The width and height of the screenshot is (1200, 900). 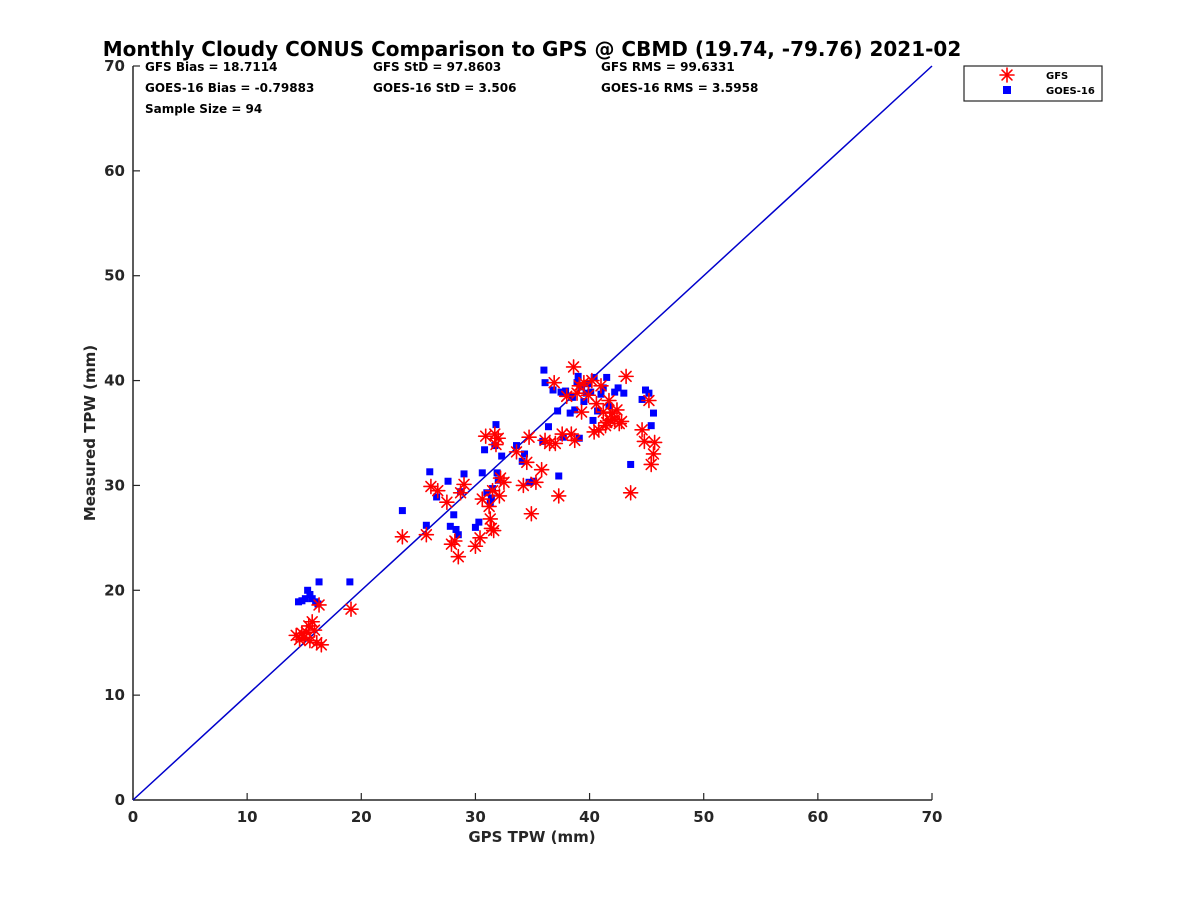 I want to click on y-tick-label: 10, so click(x=114, y=695).